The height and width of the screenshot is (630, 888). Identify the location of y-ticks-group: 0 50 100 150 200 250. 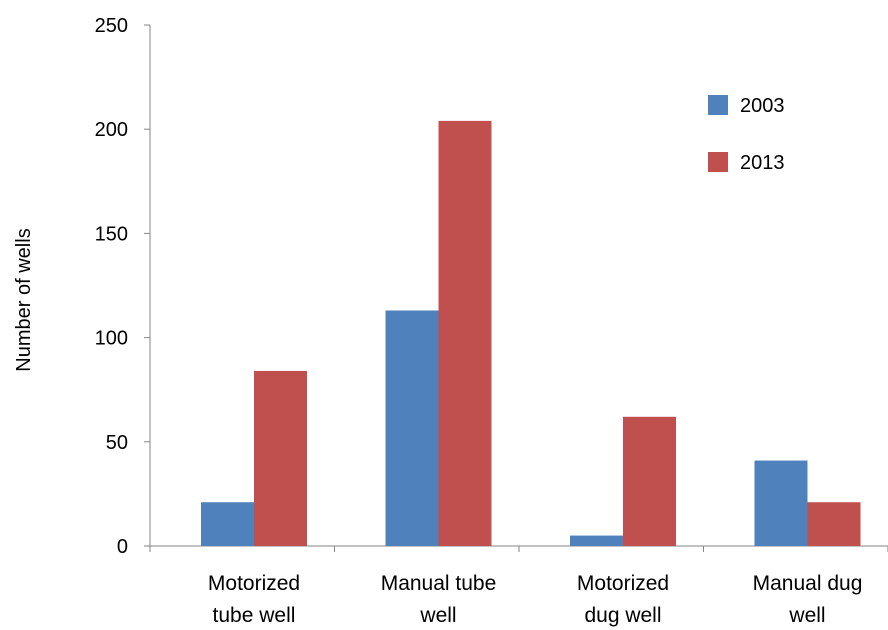
(122, 286).